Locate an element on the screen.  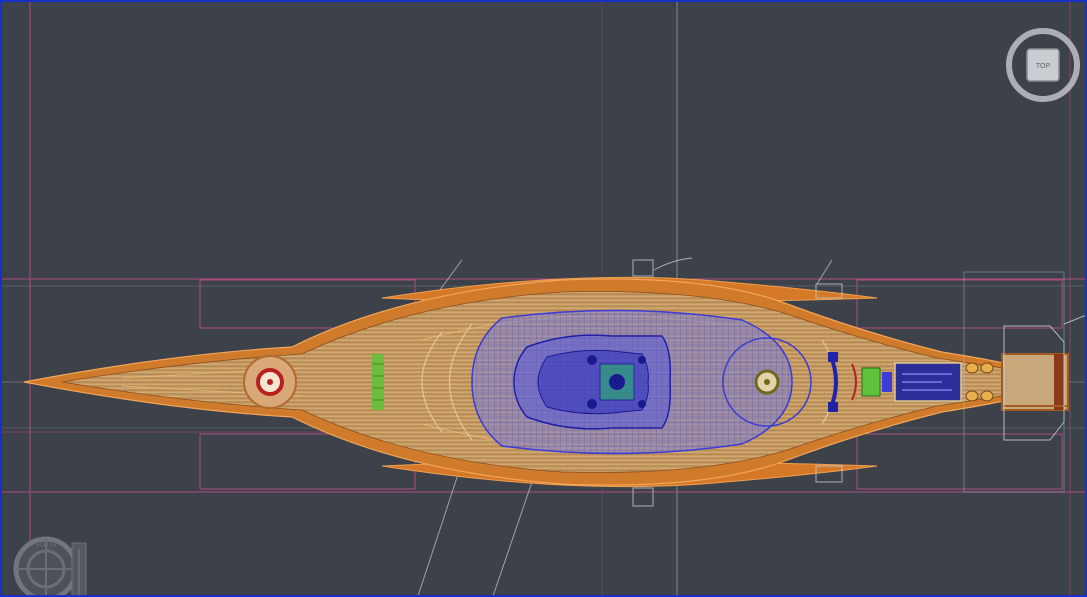
viewcube: TOP · is located at coordinates (1043, 65).